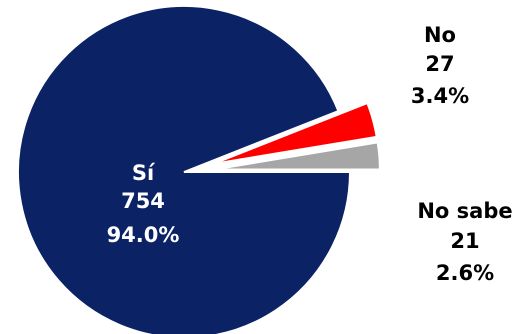 The height and width of the screenshot is (334, 523). I want to click on slice-value-no-sabe: 21, so click(464, 241).